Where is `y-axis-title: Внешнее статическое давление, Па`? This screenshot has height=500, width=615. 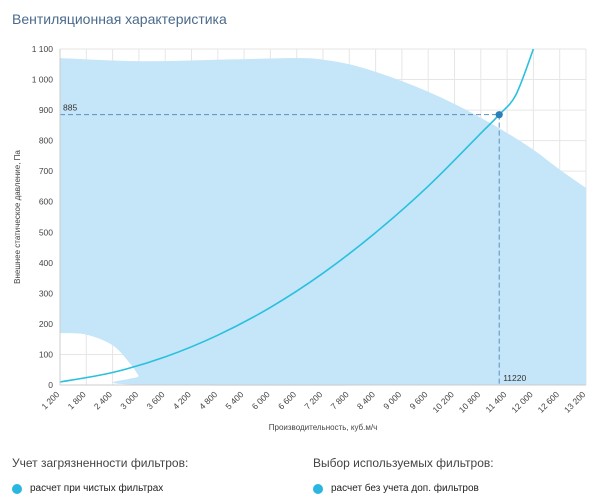 y-axis-title: Внешнее статическое давление, Па is located at coordinates (17, 217).